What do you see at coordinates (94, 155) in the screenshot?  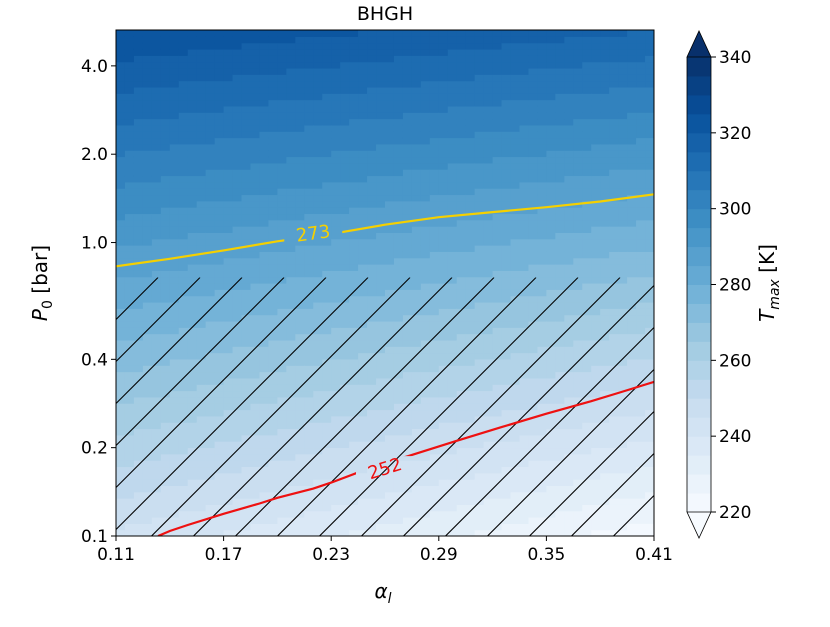 I see `y-tick-label: 2.0` at bounding box center [94, 155].